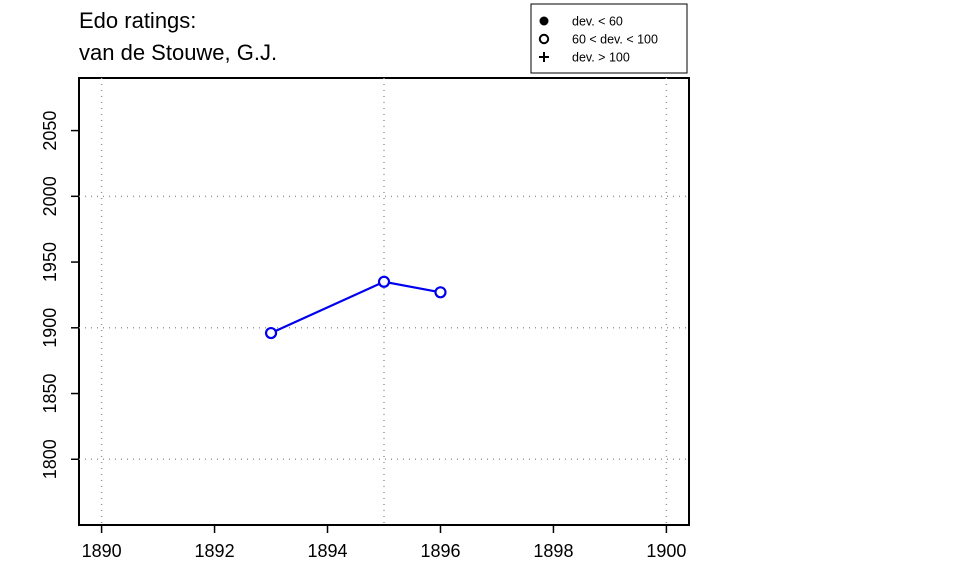 Image resolution: width=960 pixels, height=576 pixels. I want to click on legend-label: dev. > 100, so click(601, 58).